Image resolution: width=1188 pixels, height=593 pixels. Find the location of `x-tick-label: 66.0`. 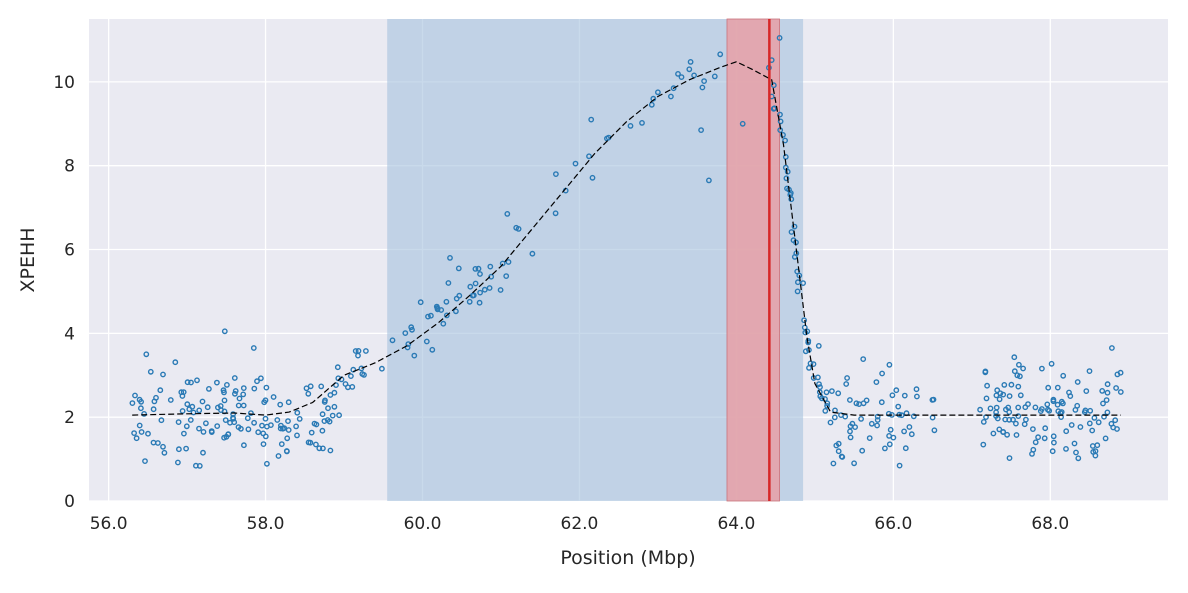

x-tick-label: 66.0 is located at coordinates (893, 524).